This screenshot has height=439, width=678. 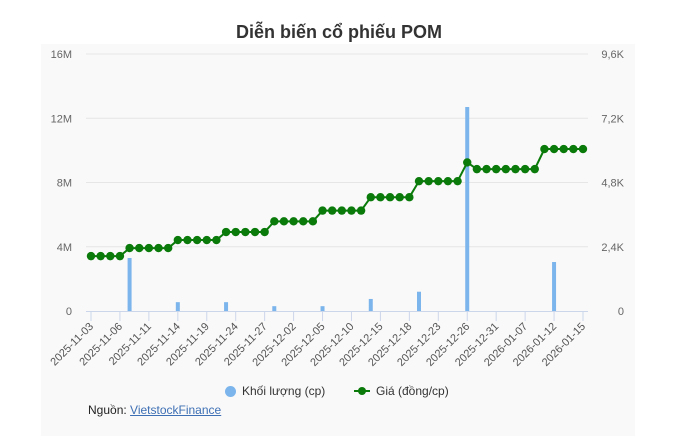 What do you see at coordinates (412, 391) in the screenshot?
I see `legend-price-label: Giá (đồng/cp)` at bounding box center [412, 391].